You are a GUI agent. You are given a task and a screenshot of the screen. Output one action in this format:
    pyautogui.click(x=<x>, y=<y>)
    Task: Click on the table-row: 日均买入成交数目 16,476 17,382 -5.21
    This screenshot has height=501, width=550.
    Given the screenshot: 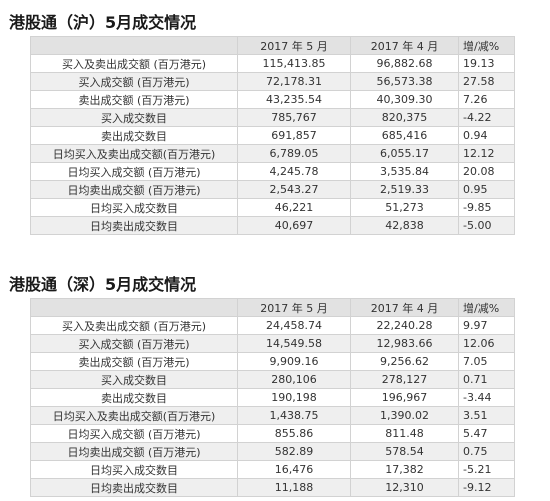 What is the action you would take?
    pyautogui.click(x=272, y=469)
    